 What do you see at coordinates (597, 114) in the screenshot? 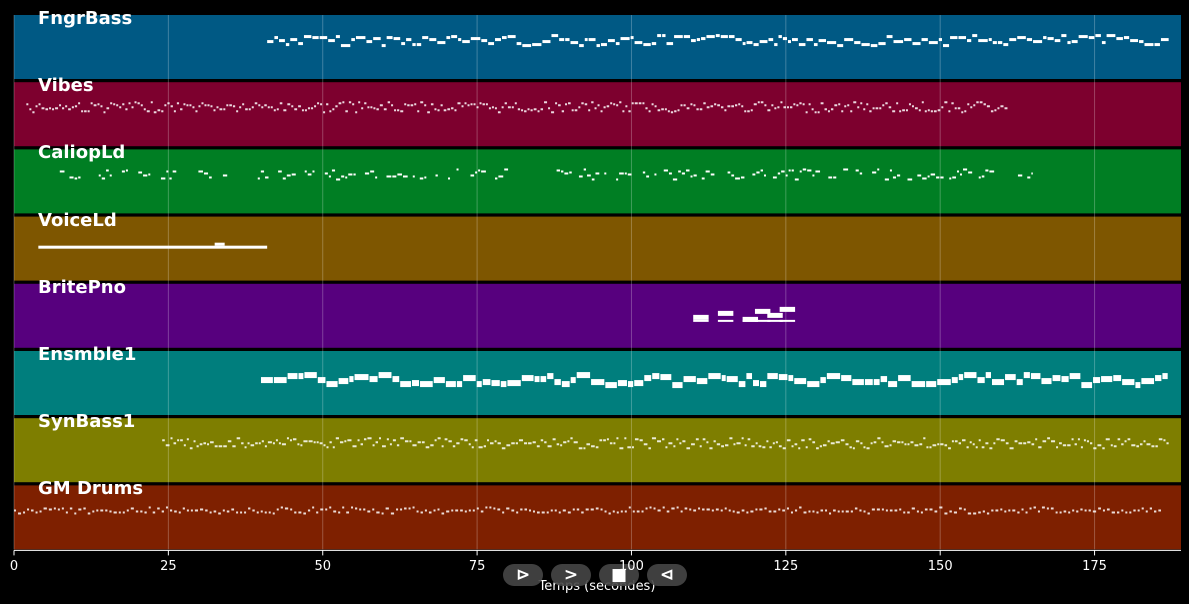
I see `track-band` at bounding box center [597, 114].